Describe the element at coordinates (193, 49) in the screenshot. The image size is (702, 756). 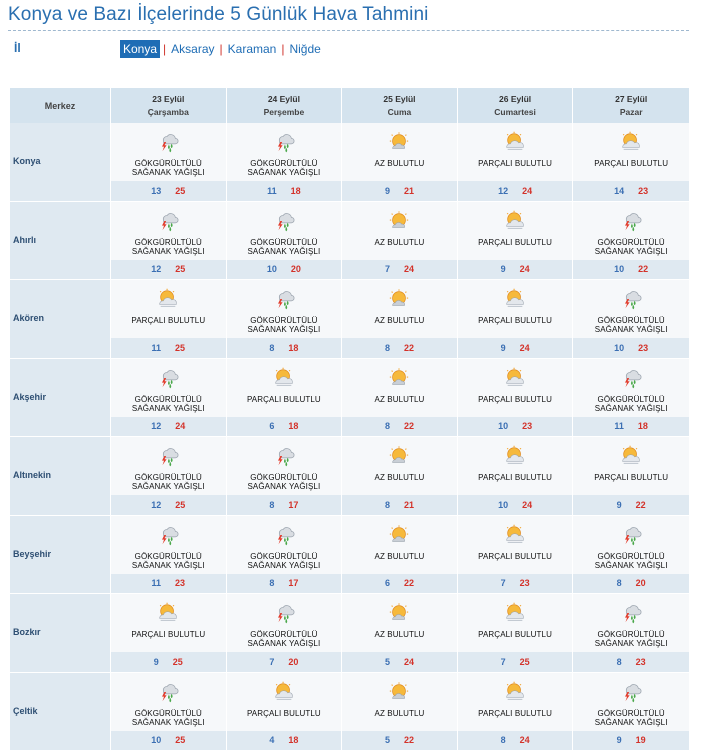
I see `province-tab-aksaray: Aksaray` at that location.